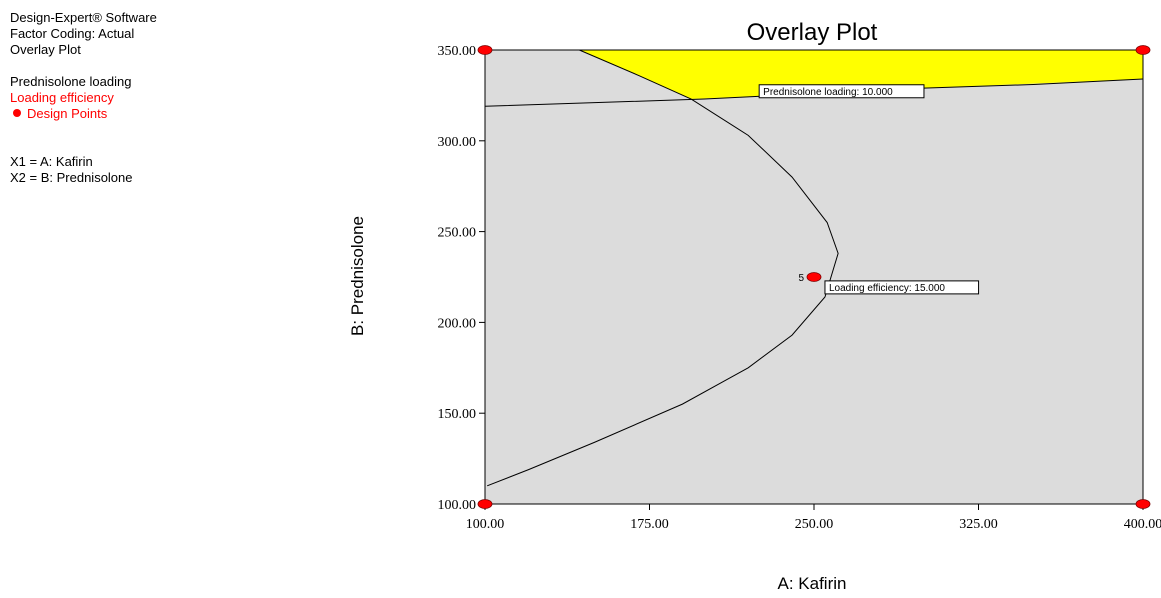  I want to click on y-axis-label: B: Prednisolone, so click(357, 276).